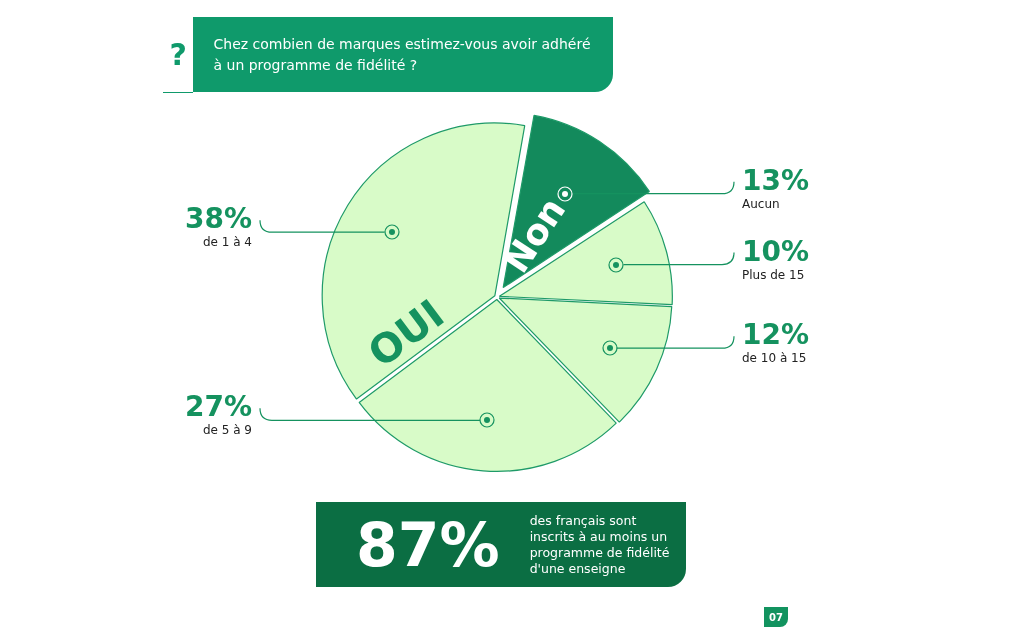  What do you see at coordinates (774, 358) in the screenshot?
I see `slice-label: de 10 à 15` at bounding box center [774, 358].